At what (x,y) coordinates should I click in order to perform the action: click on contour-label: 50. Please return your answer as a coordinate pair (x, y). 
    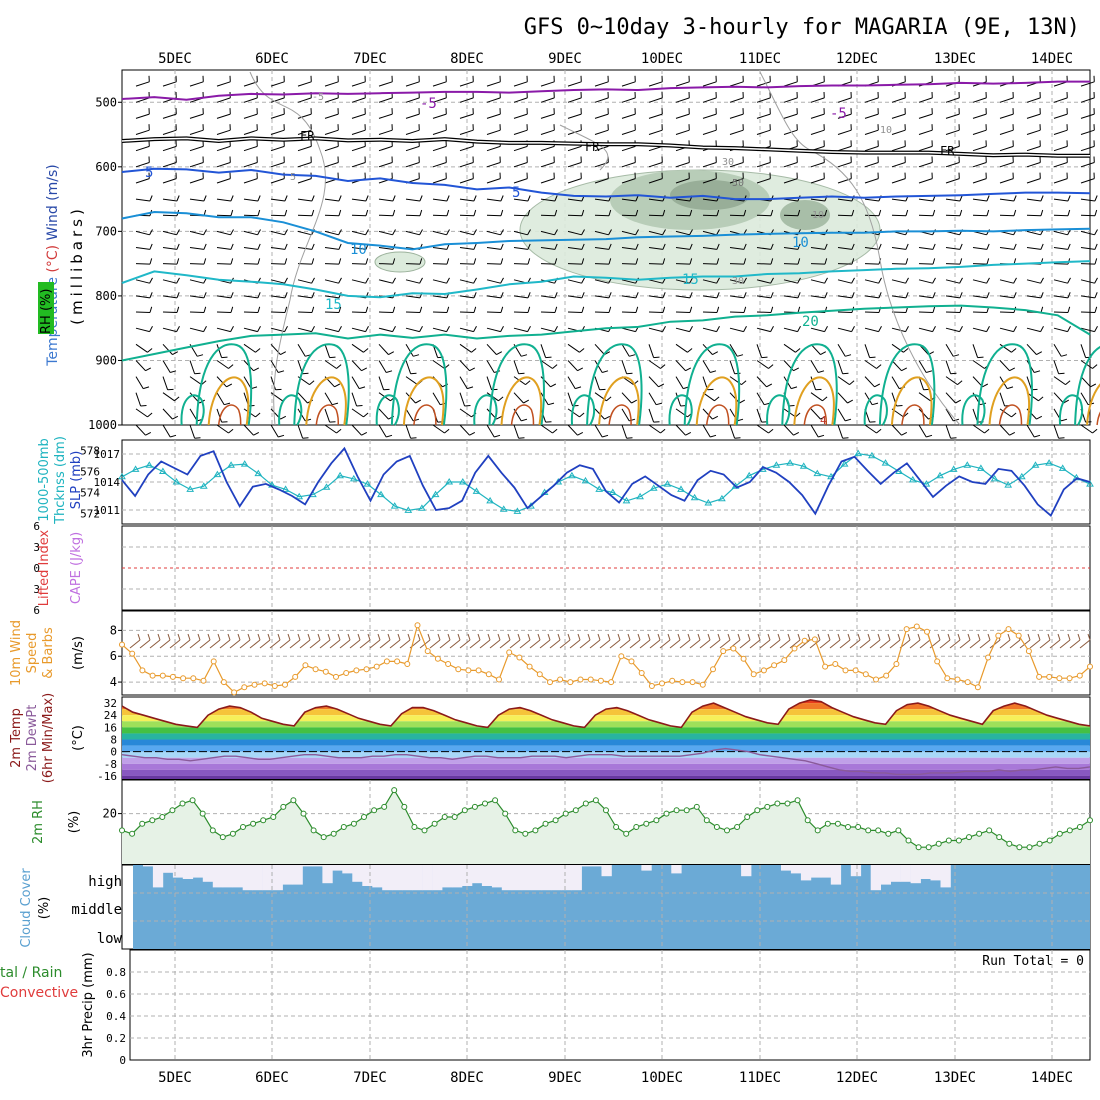
    Looking at the image, I should click on (738, 183).